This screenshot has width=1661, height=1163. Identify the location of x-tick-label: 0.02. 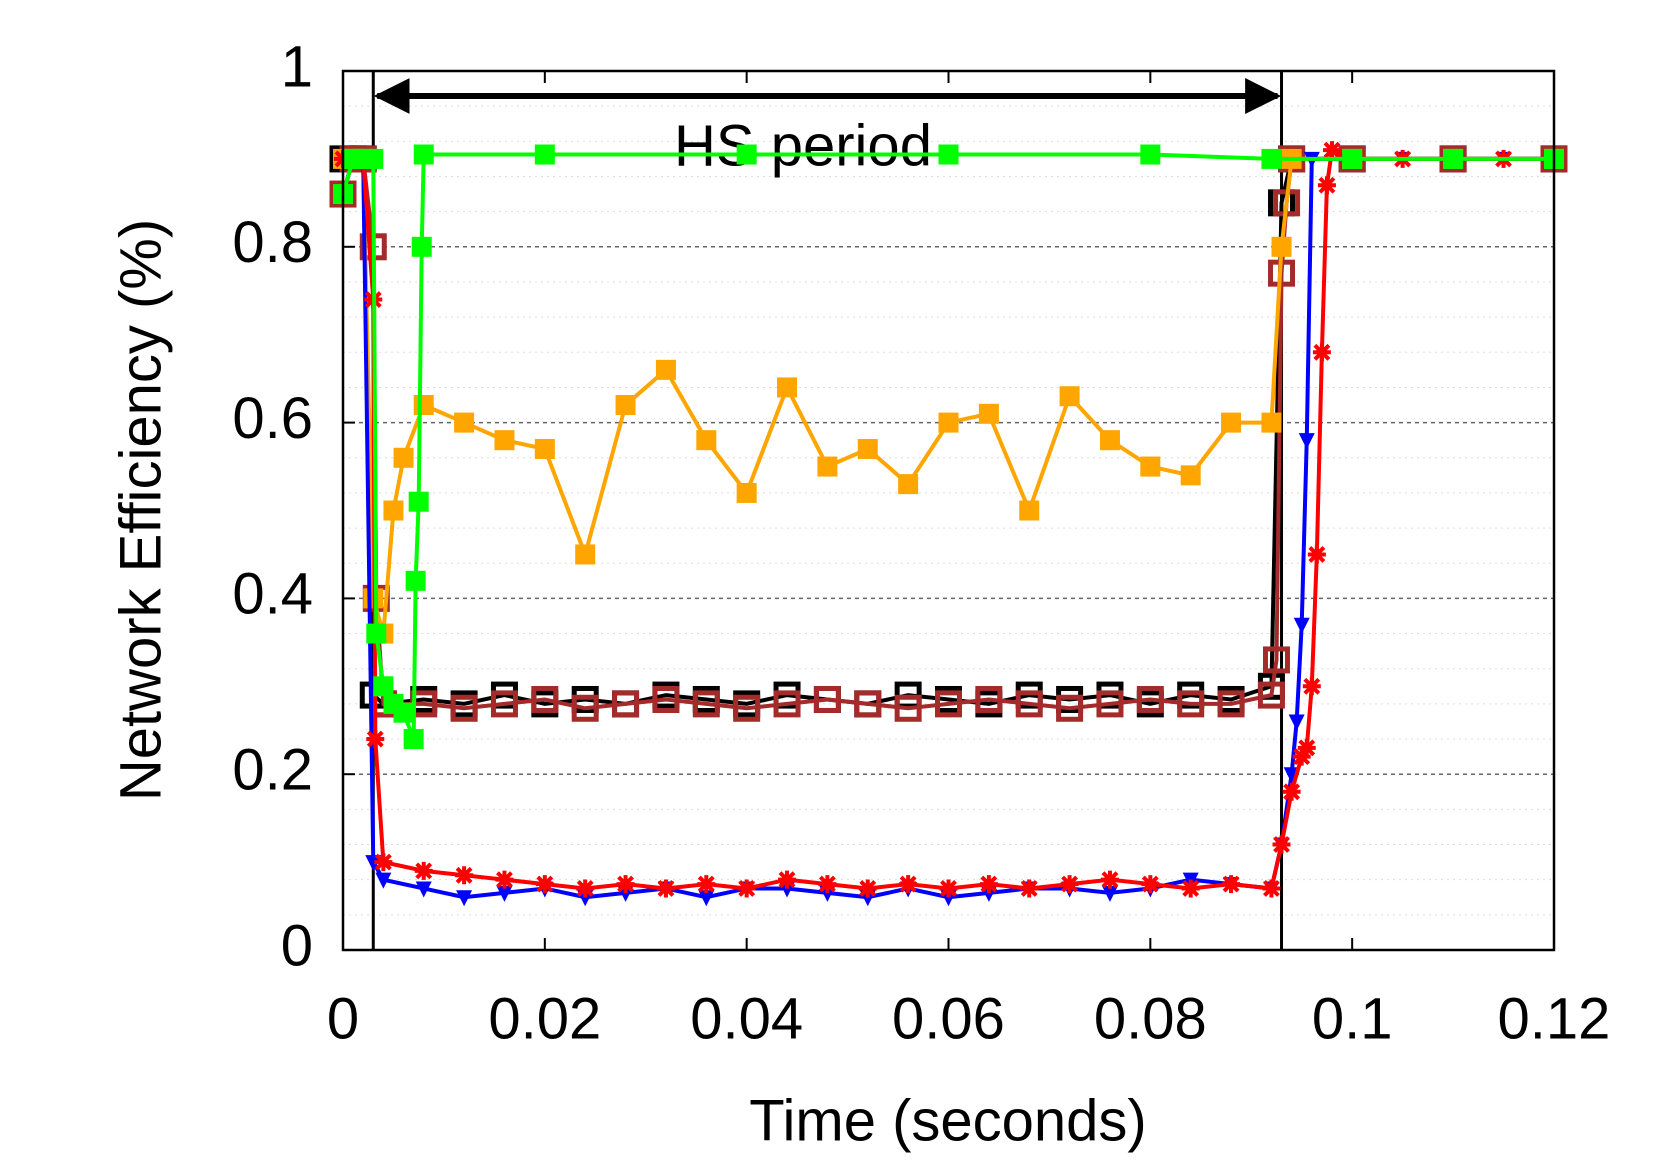
(544, 1018).